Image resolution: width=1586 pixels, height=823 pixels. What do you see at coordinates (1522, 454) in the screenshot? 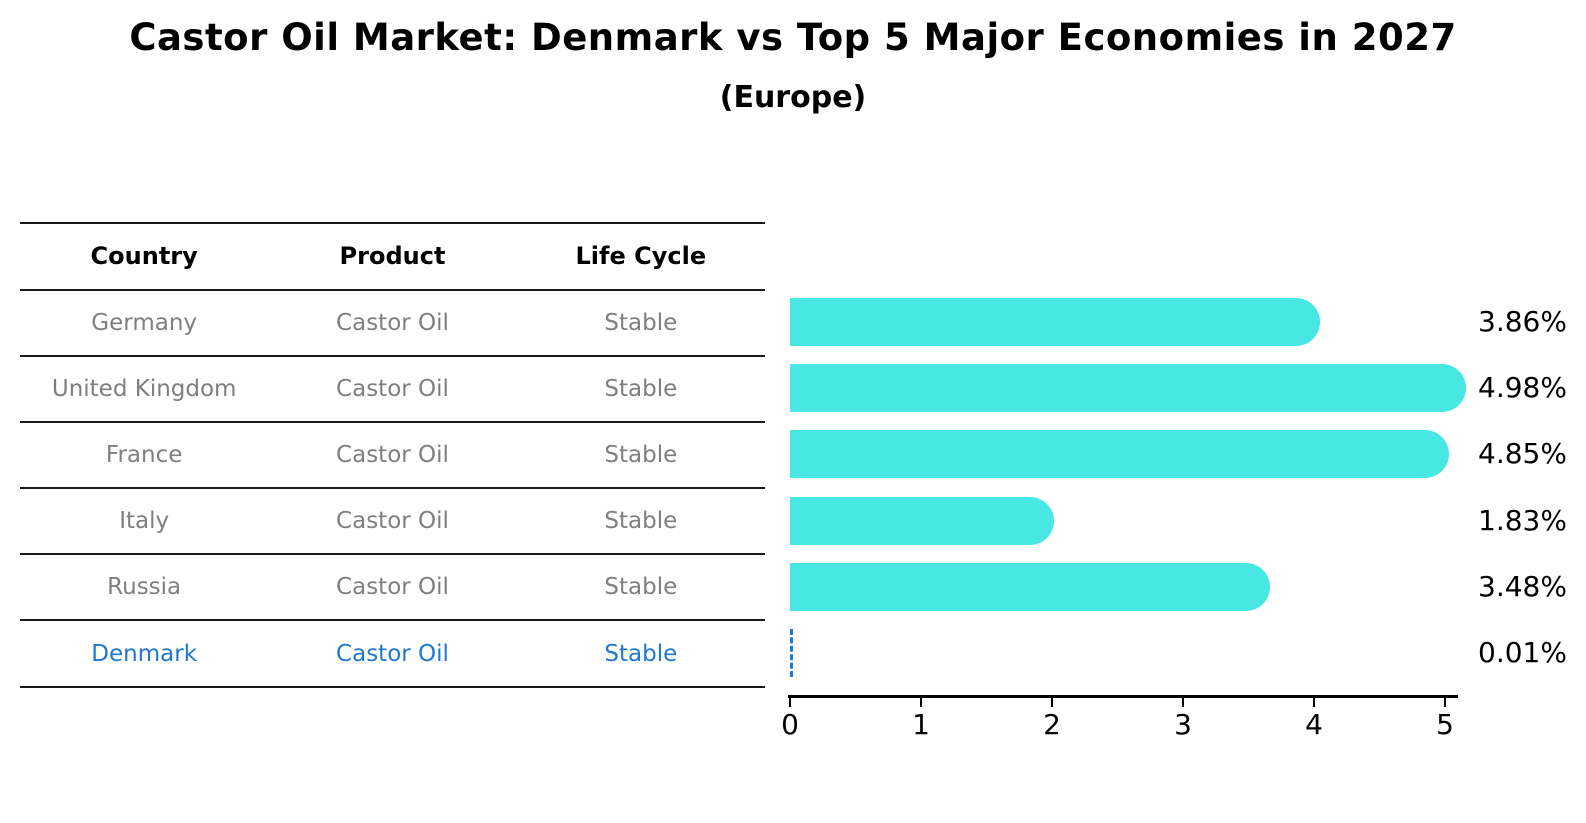
I see `bar-value-label-france: 4.85%` at bounding box center [1522, 454].